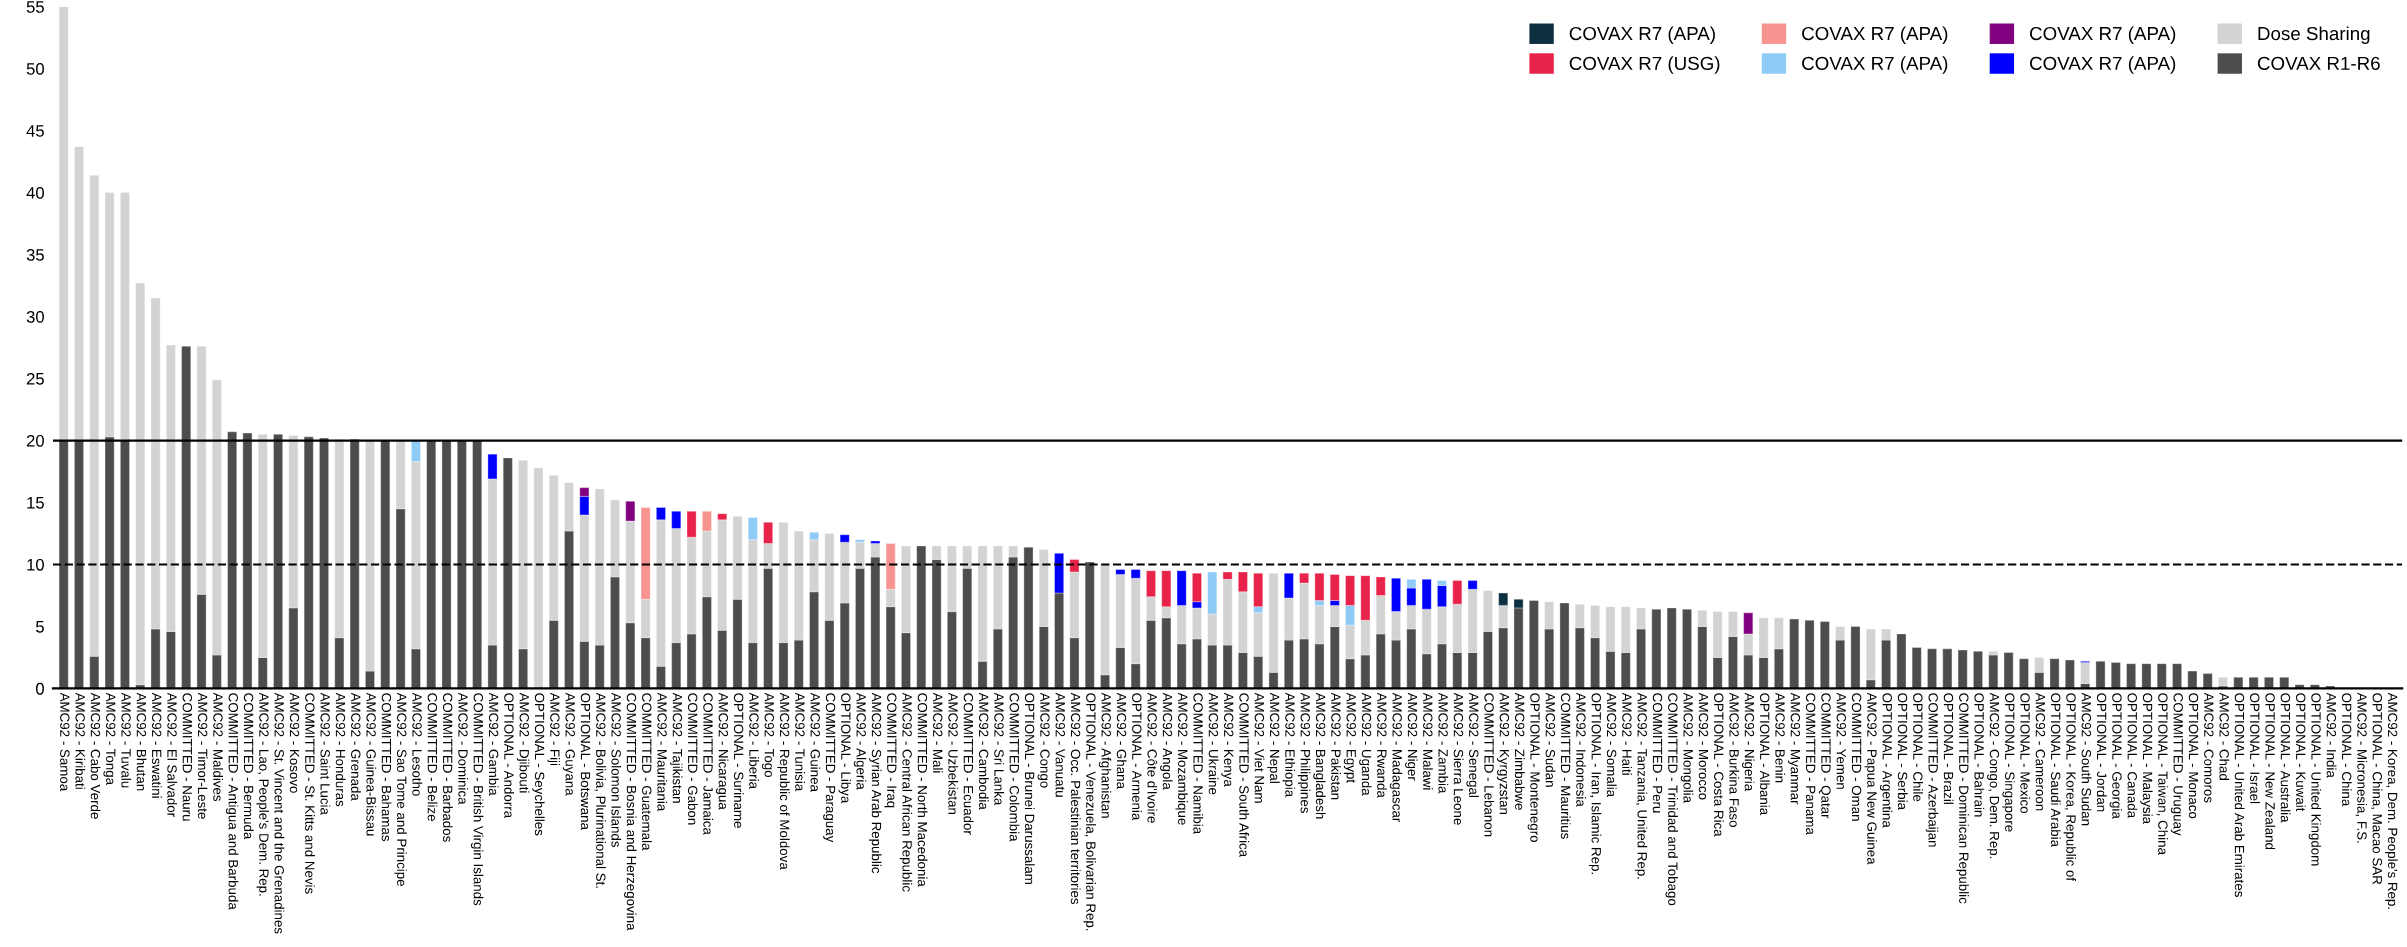  What do you see at coordinates (815, 742) in the screenshot?
I see `x-tick-label: AMC92 - Guinea` at bounding box center [815, 742].